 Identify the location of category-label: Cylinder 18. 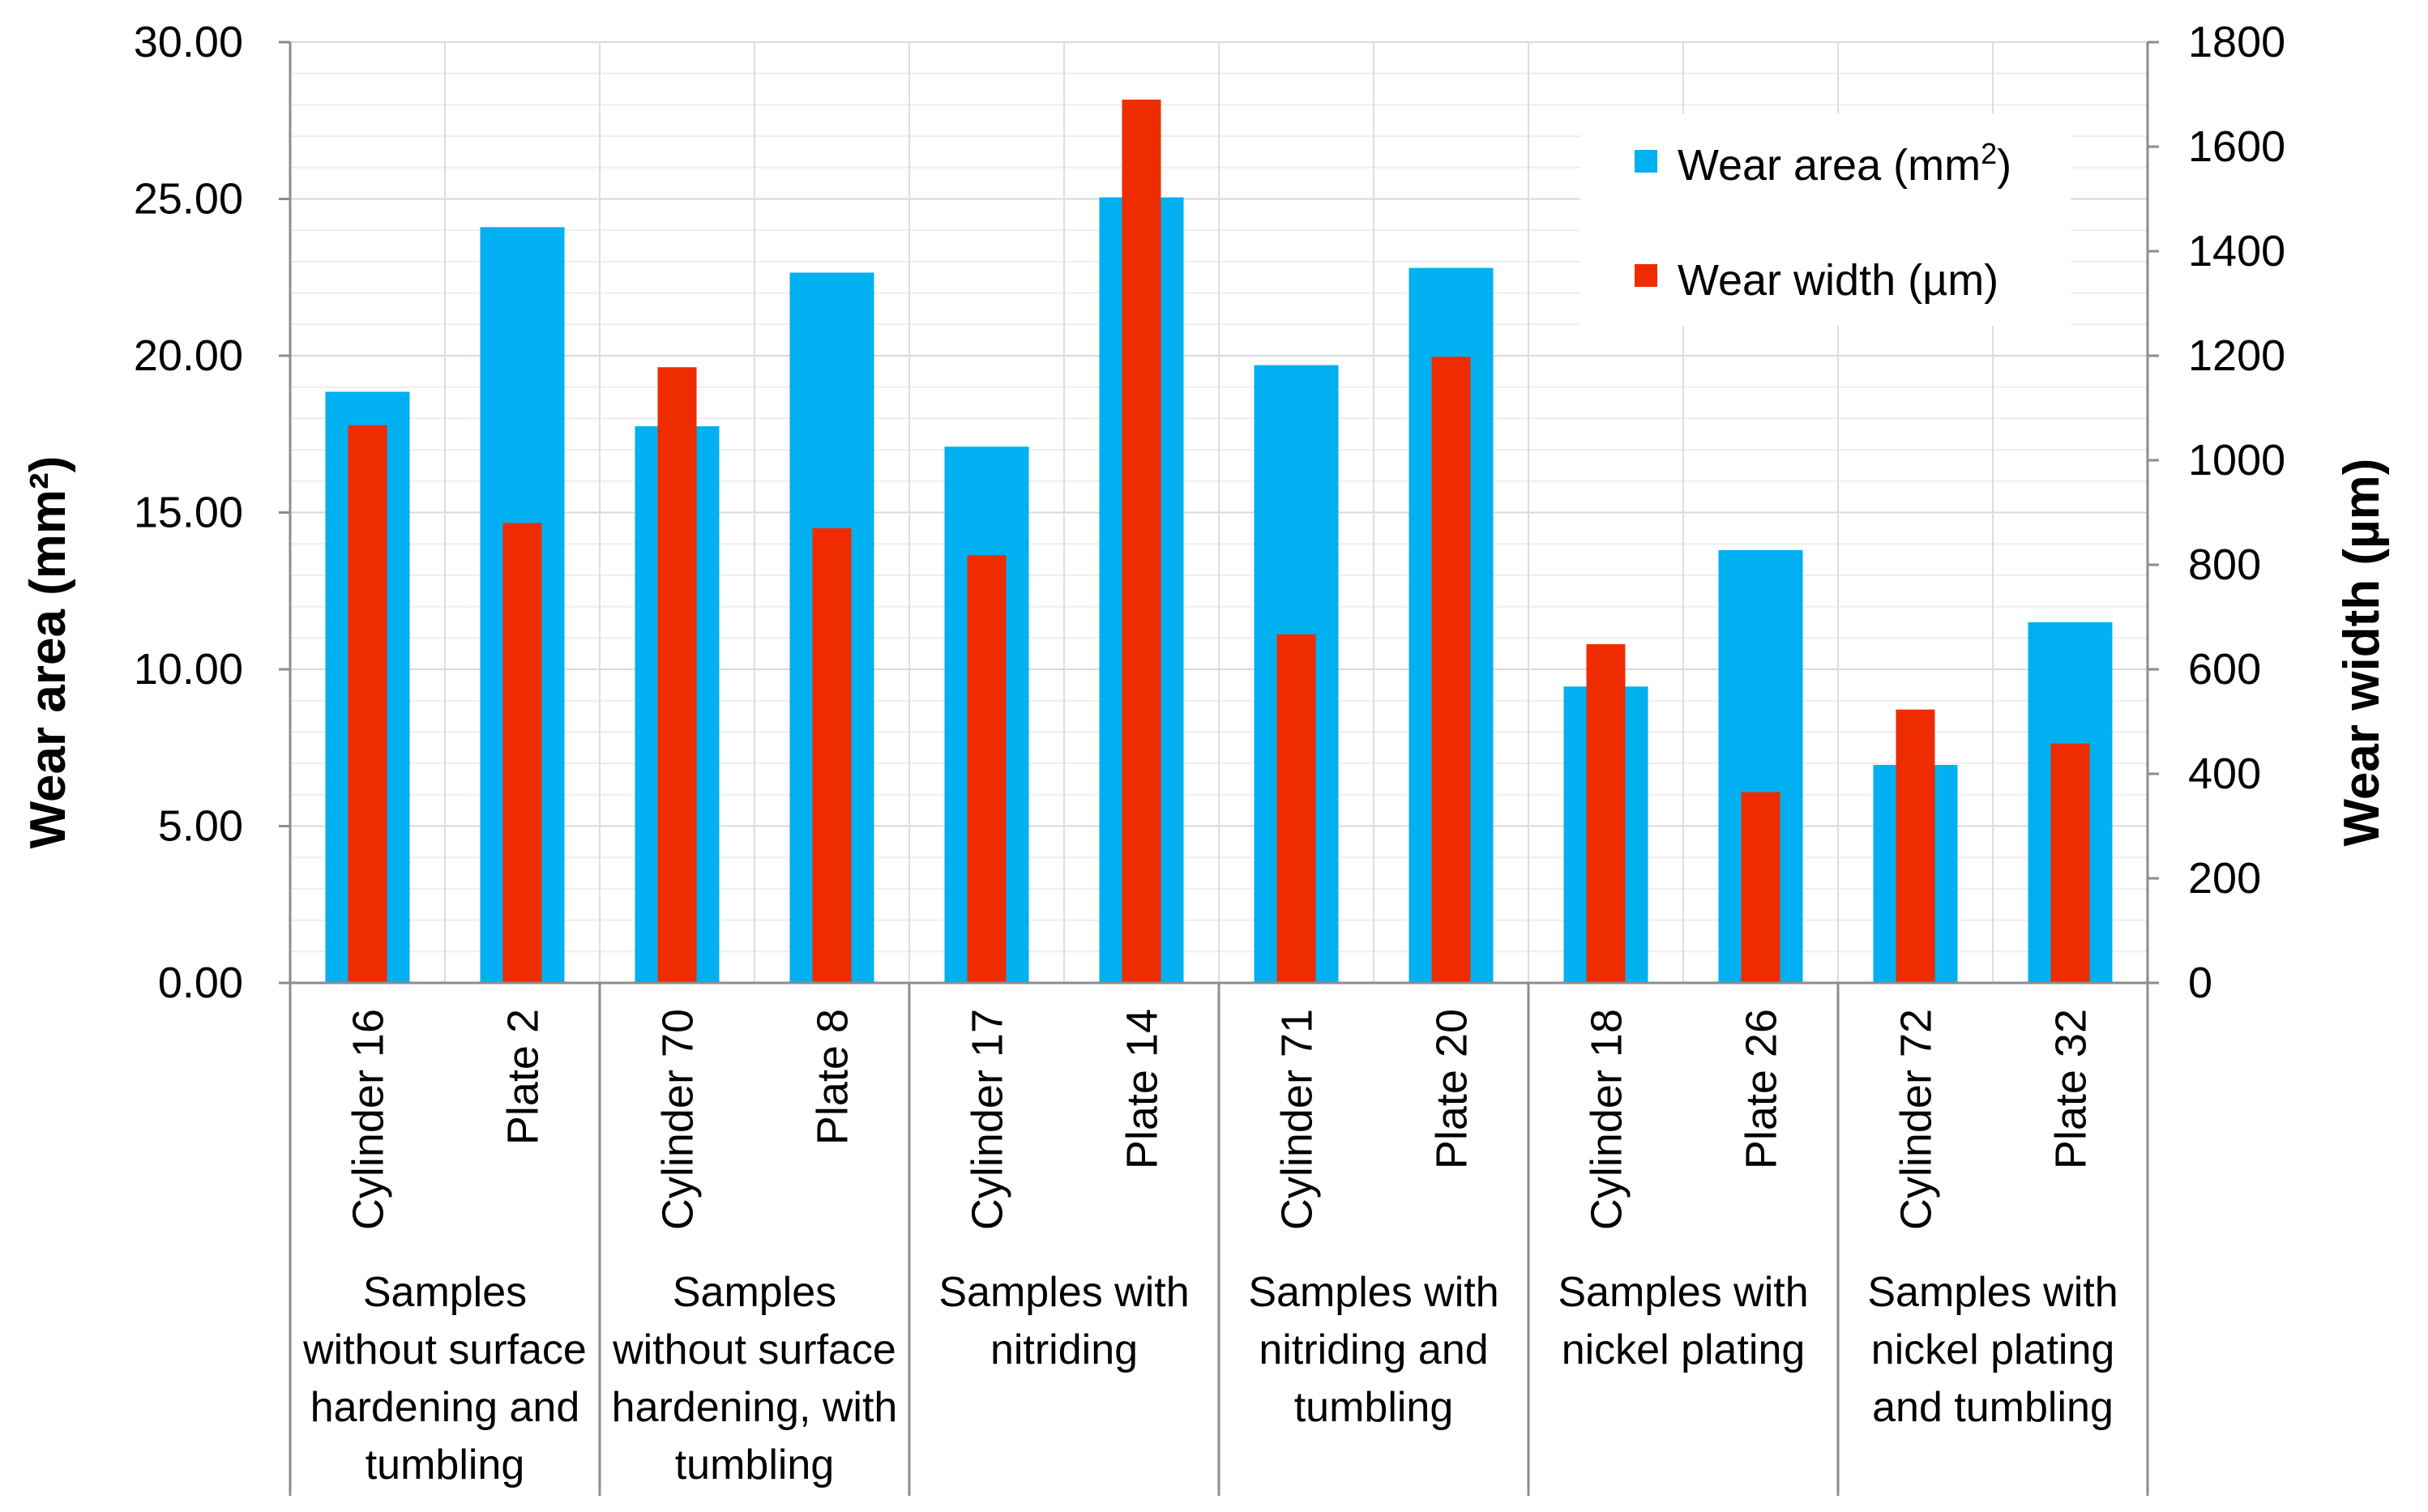
(1607, 1119).